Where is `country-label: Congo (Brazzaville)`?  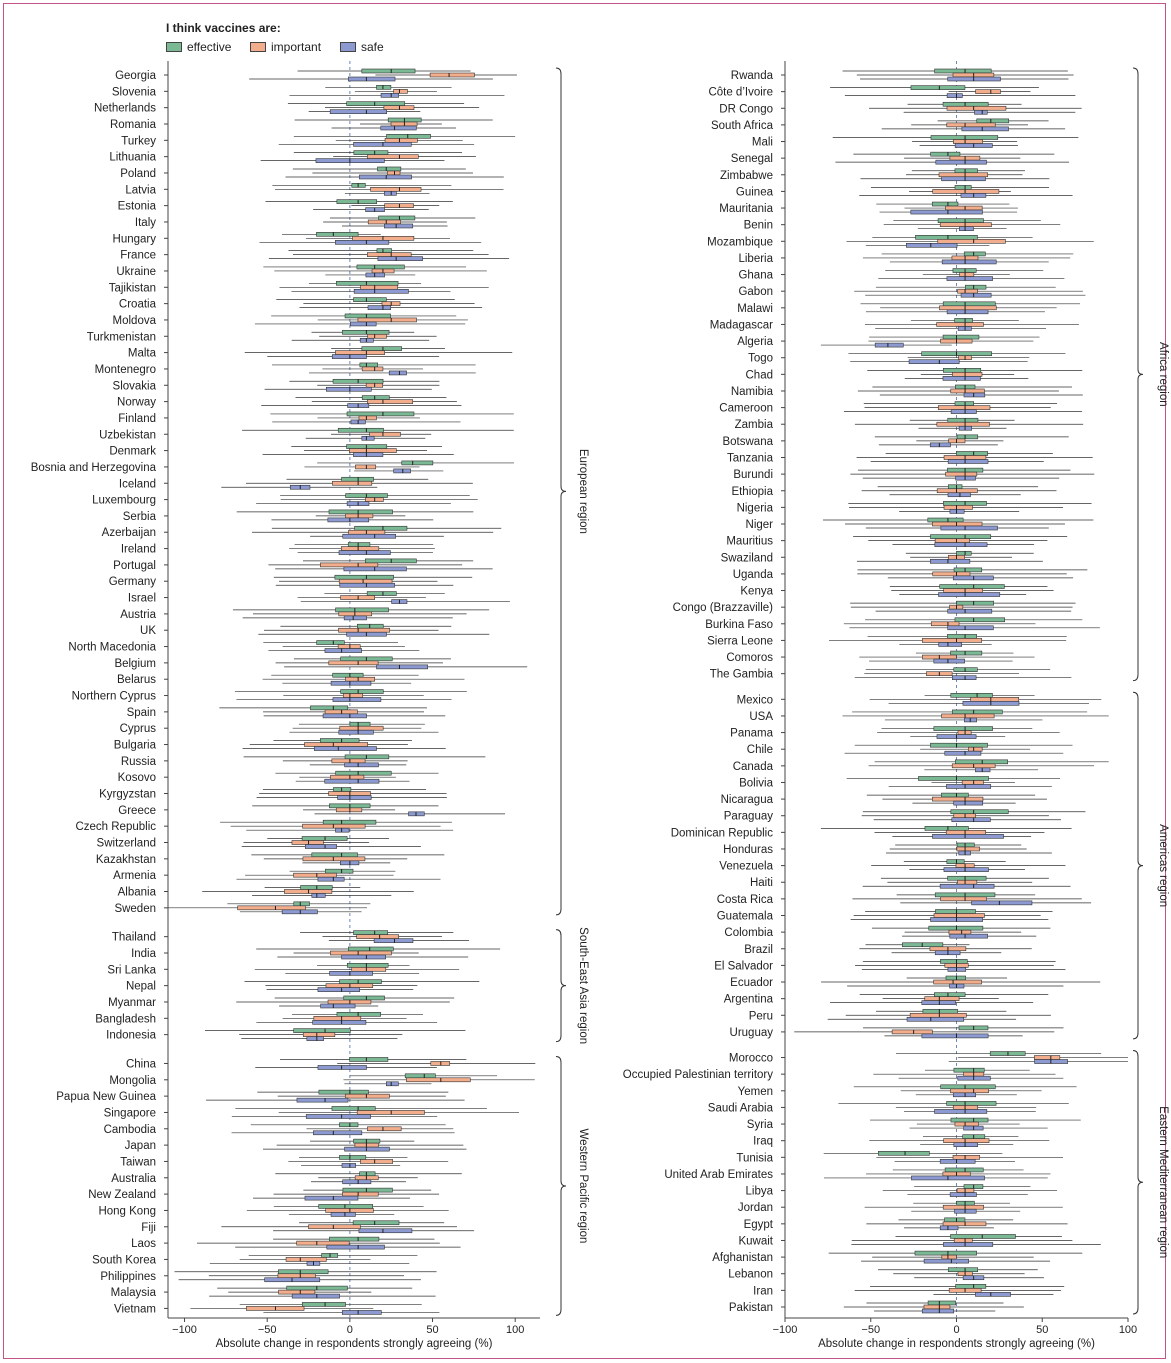
country-label: Congo (Brazzaville) is located at coordinates (723, 608).